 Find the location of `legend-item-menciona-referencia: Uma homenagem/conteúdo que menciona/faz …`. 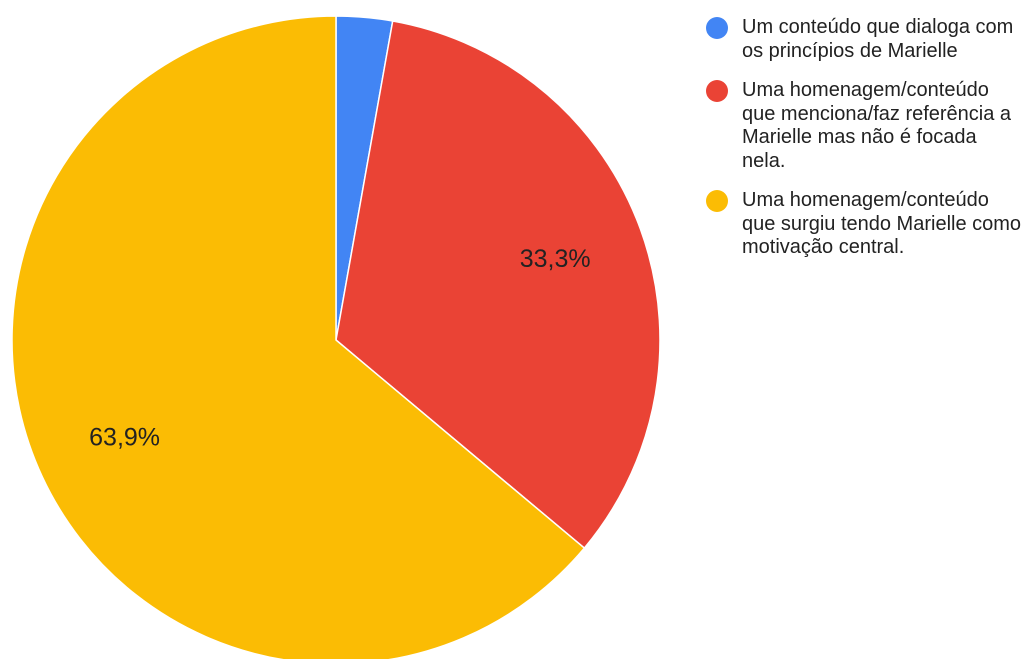

legend-item-menciona-referencia: Uma homenagem/conteúdo que menciona/faz … is located at coordinates (864, 126).